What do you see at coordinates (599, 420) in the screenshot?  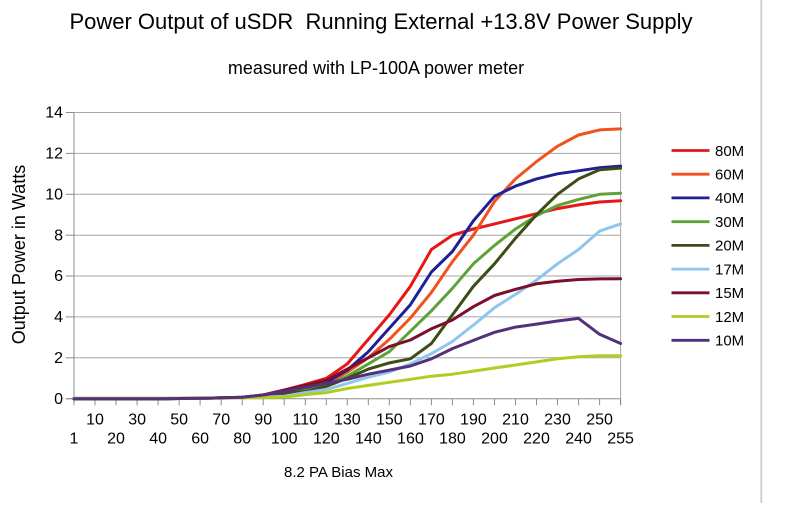 I see `svg-text: 250` at bounding box center [599, 420].